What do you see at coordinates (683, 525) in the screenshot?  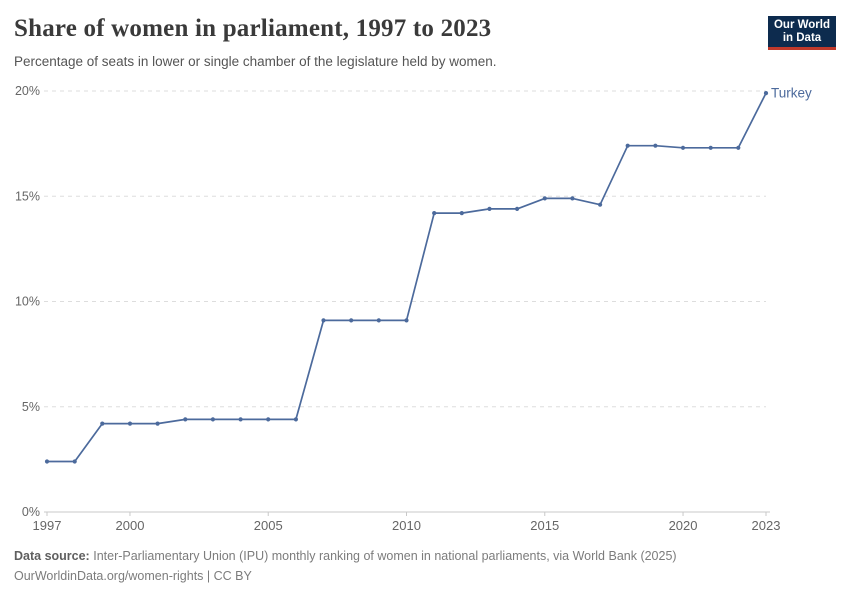 I see `x-tick-label: 2020` at bounding box center [683, 525].